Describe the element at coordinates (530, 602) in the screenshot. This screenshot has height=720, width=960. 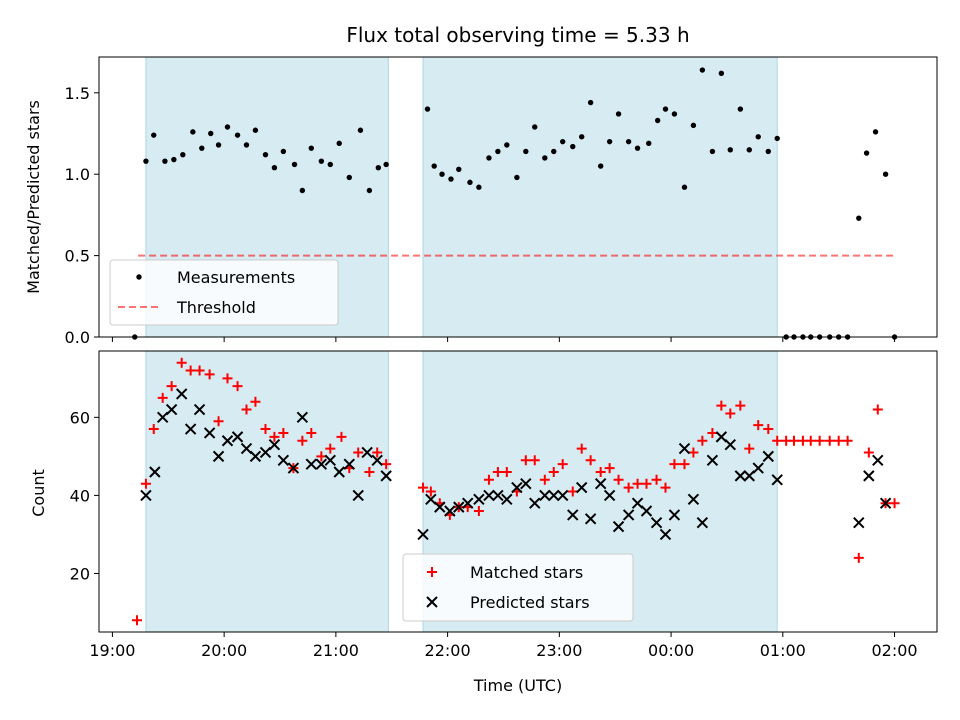
I see `legend-predicted-label: Predicted stars` at that location.